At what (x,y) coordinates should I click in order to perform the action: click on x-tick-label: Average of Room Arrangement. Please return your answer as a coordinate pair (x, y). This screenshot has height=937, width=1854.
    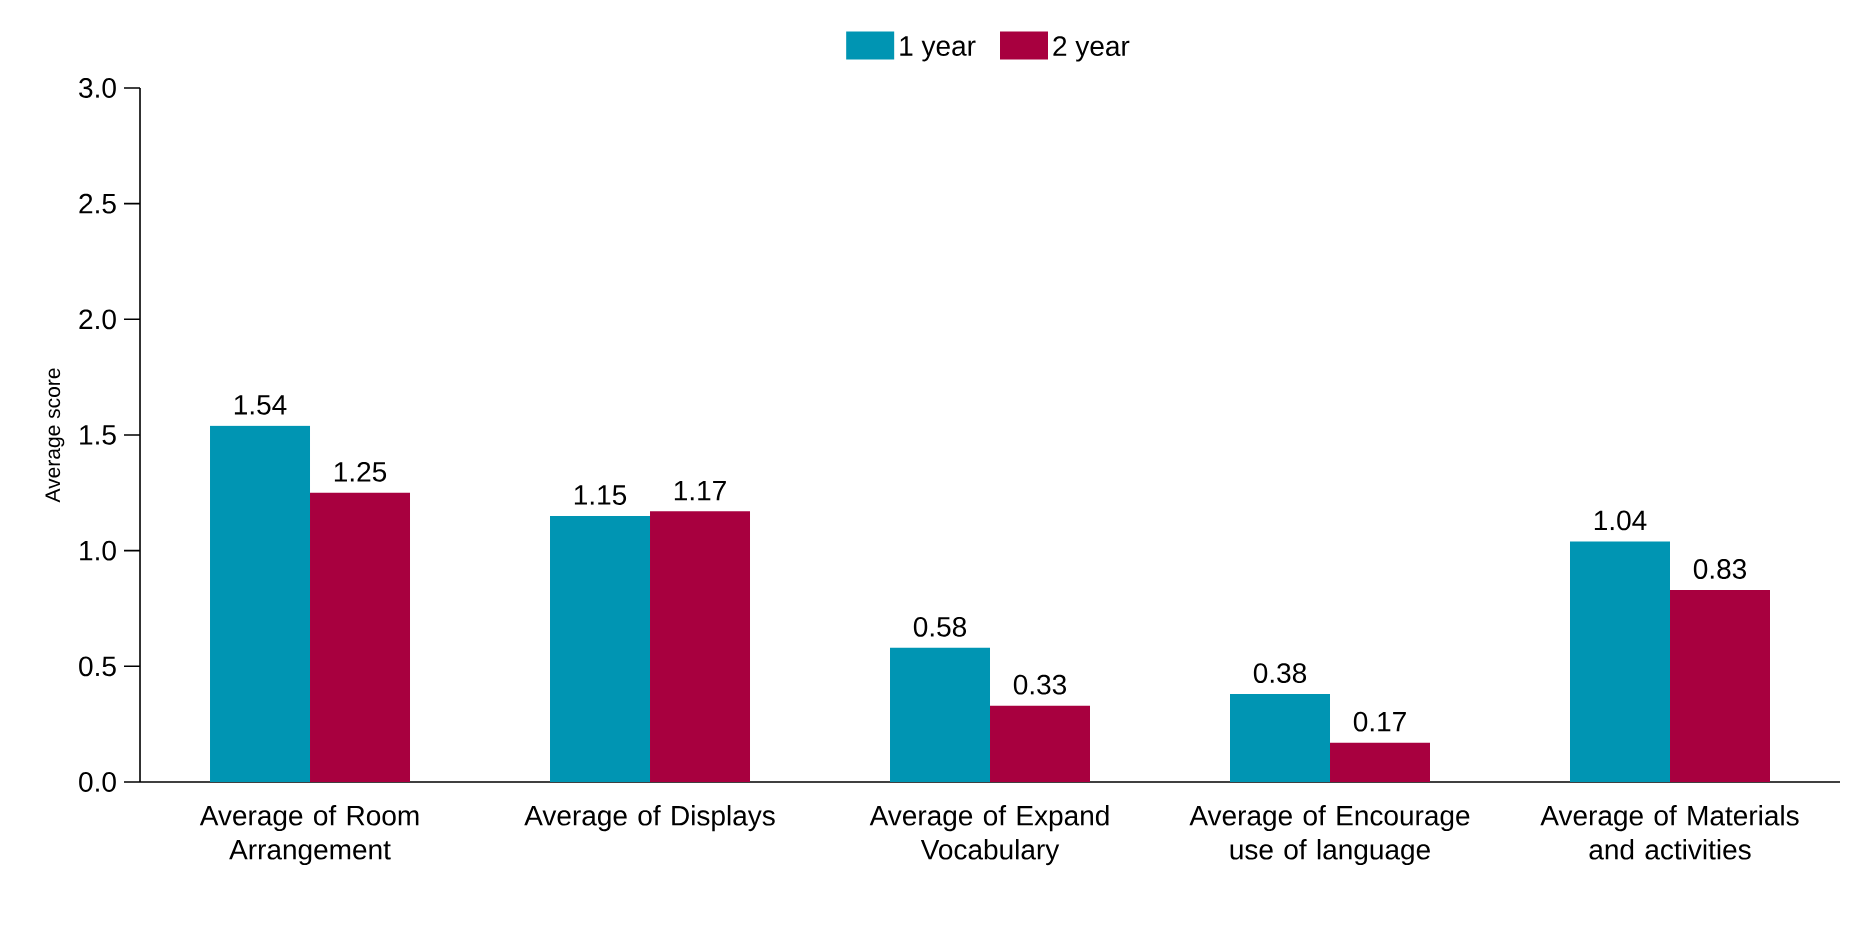
    Looking at the image, I should click on (309, 835).